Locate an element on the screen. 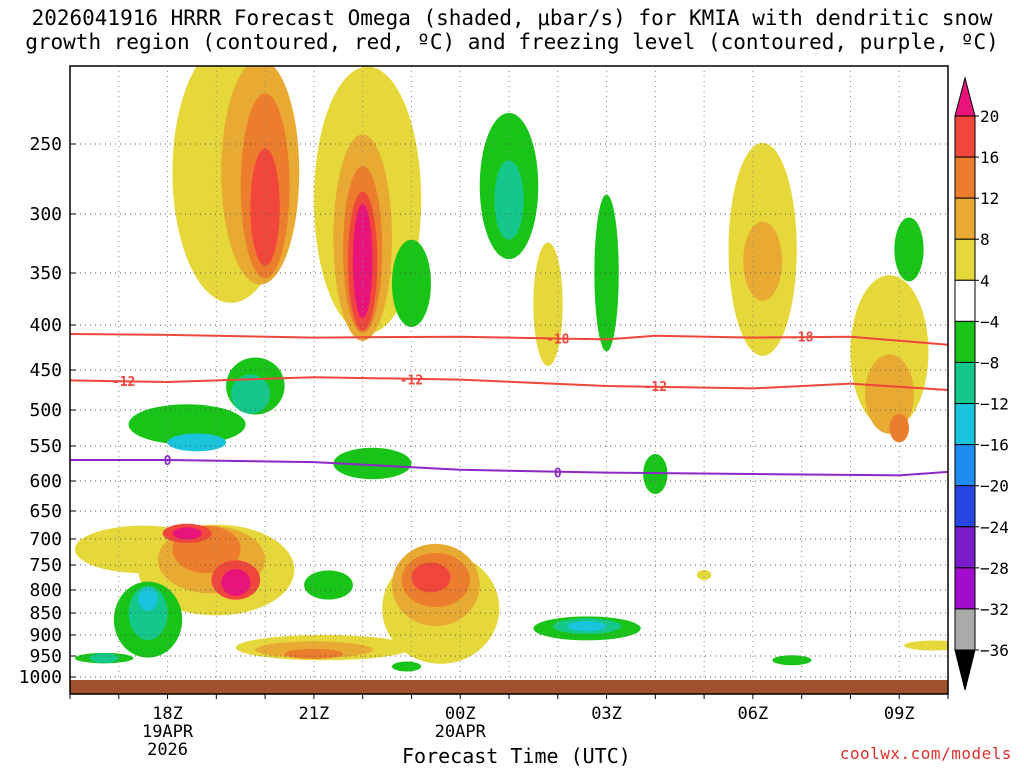 The width and height of the screenshot is (1024, 768). xtick-label-2: 00Z is located at coordinates (460, 714).